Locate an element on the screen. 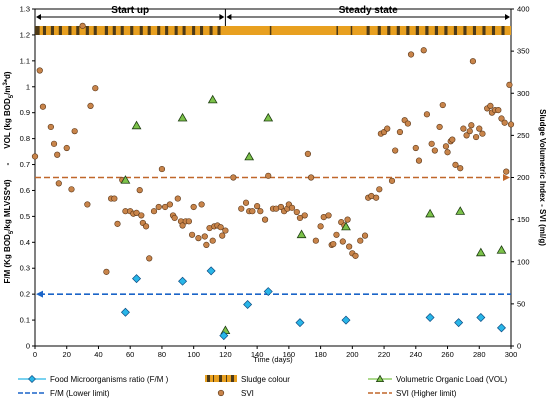 This screenshot has width=550, height=411. y-left-tick-label: 1.1 is located at coordinates (25, 60).